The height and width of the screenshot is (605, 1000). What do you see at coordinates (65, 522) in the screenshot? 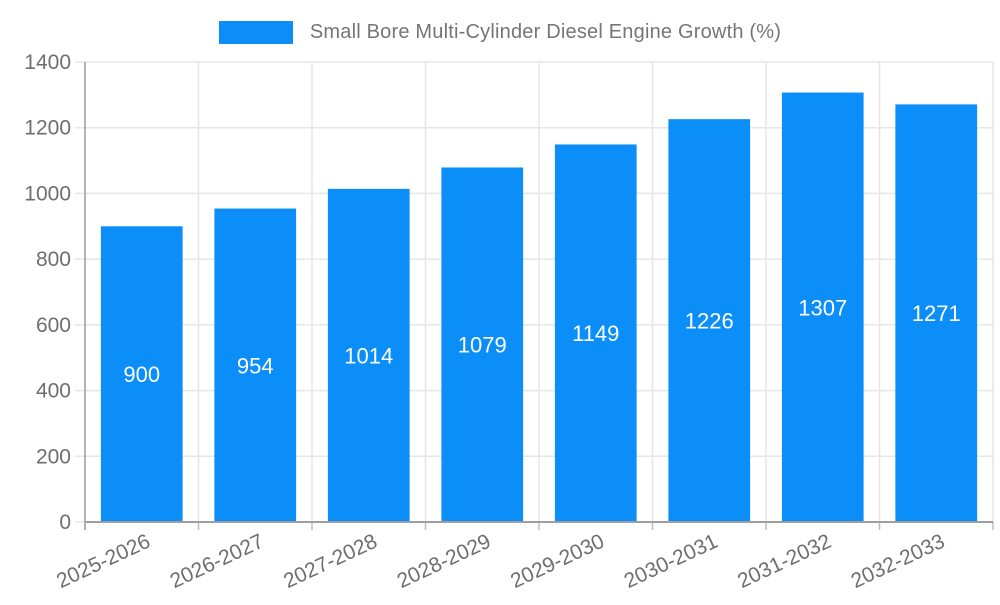
I see `y-tick-label: 0` at bounding box center [65, 522].